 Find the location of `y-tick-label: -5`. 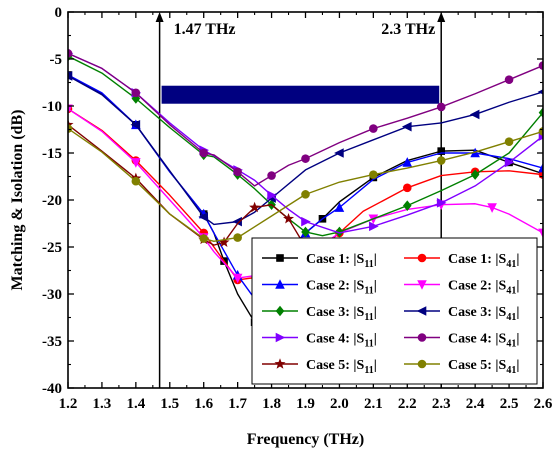

y-tick-label: -5 is located at coordinates (56, 60).